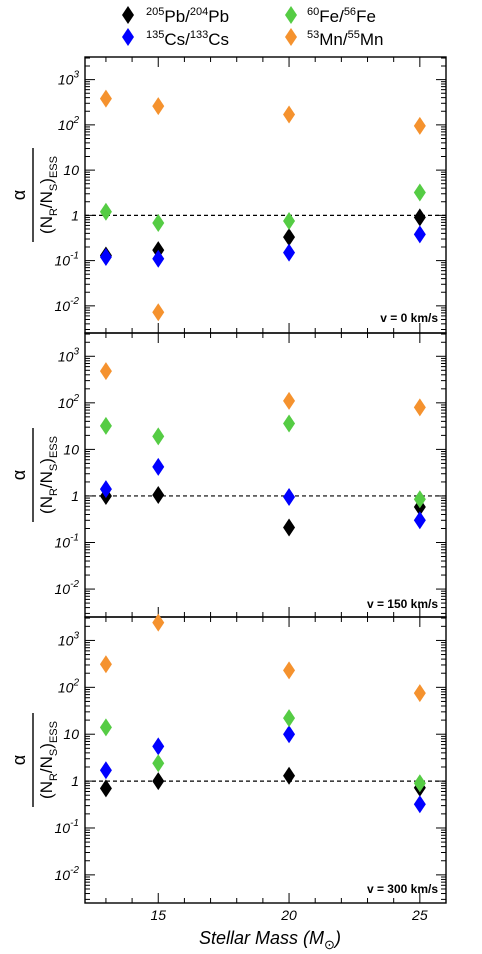 The image size is (482, 954). What do you see at coordinates (218, 39) in the screenshot?
I see `legend-cs-el2: Cs` at bounding box center [218, 39].